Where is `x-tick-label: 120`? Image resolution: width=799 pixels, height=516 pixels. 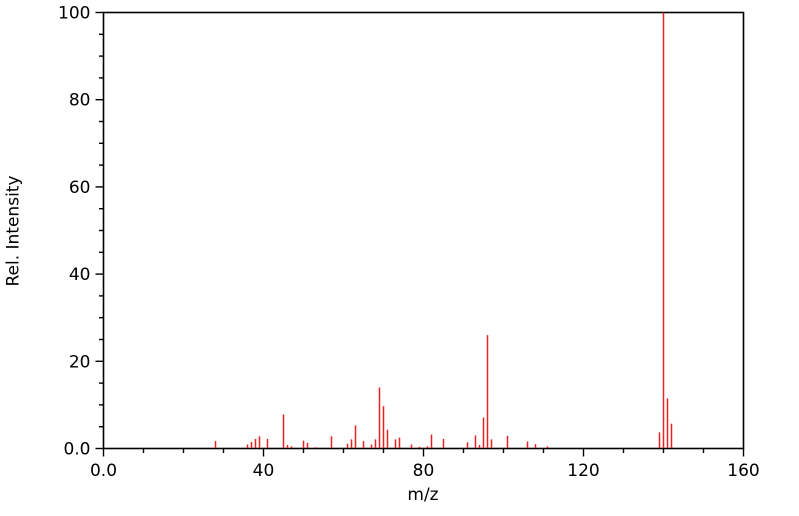 x-tick-label: 120 is located at coordinates (583, 471).